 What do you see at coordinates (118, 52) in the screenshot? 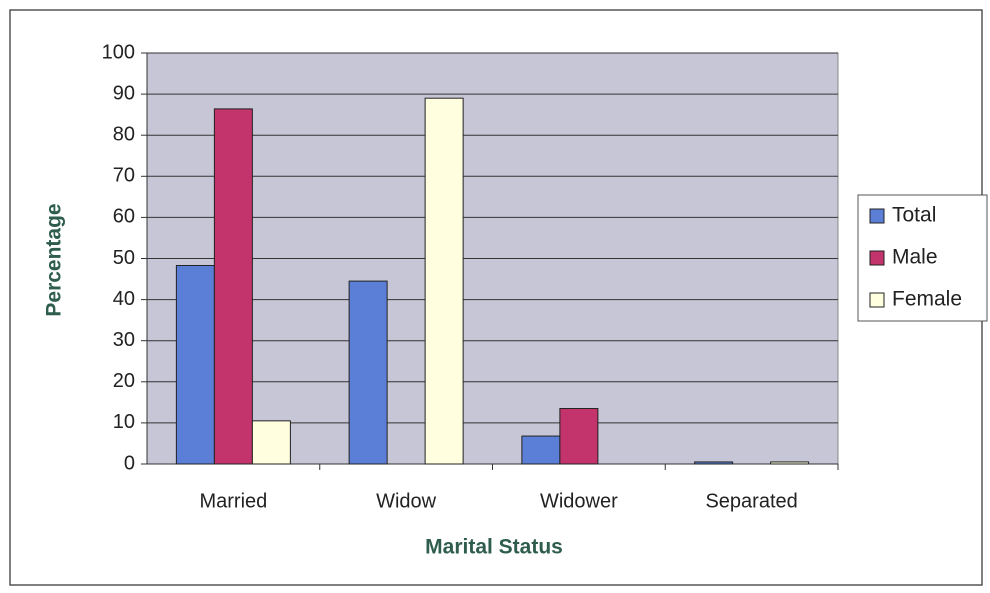
I see `y-tick-label: 100` at bounding box center [118, 52].